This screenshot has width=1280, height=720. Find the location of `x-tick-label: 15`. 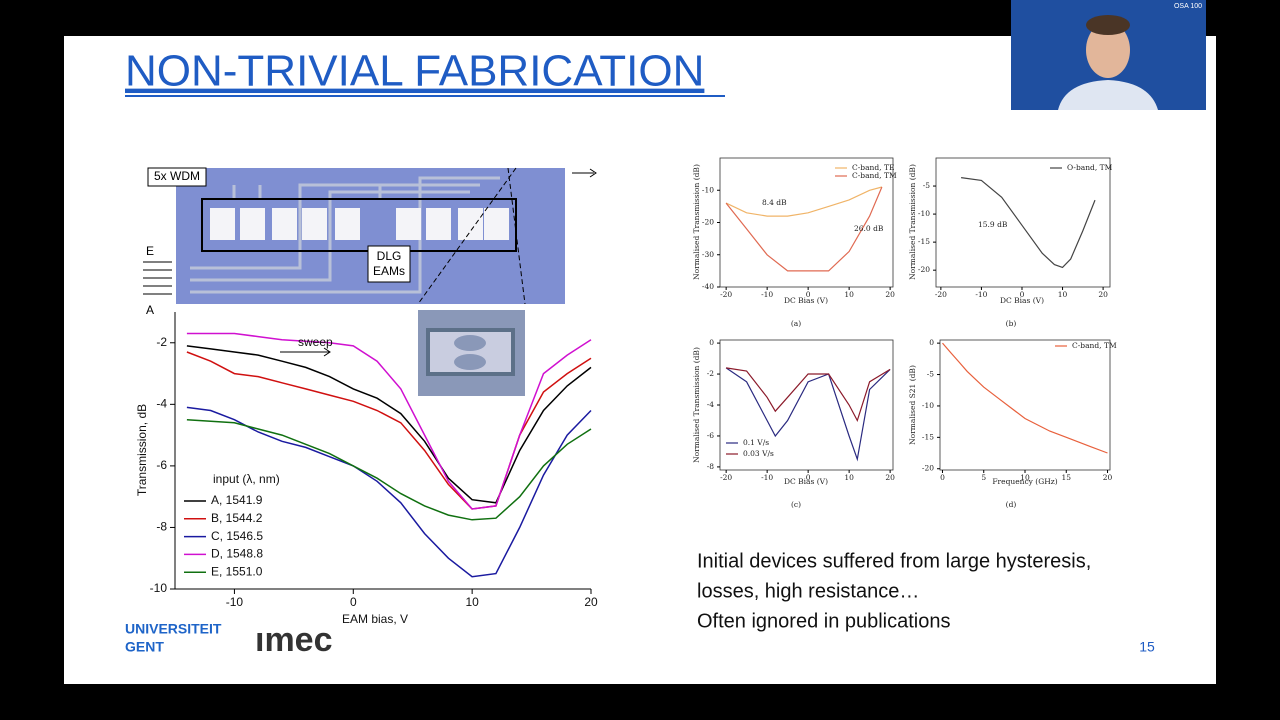

x-tick-label: 15 is located at coordinates (1066, 477).